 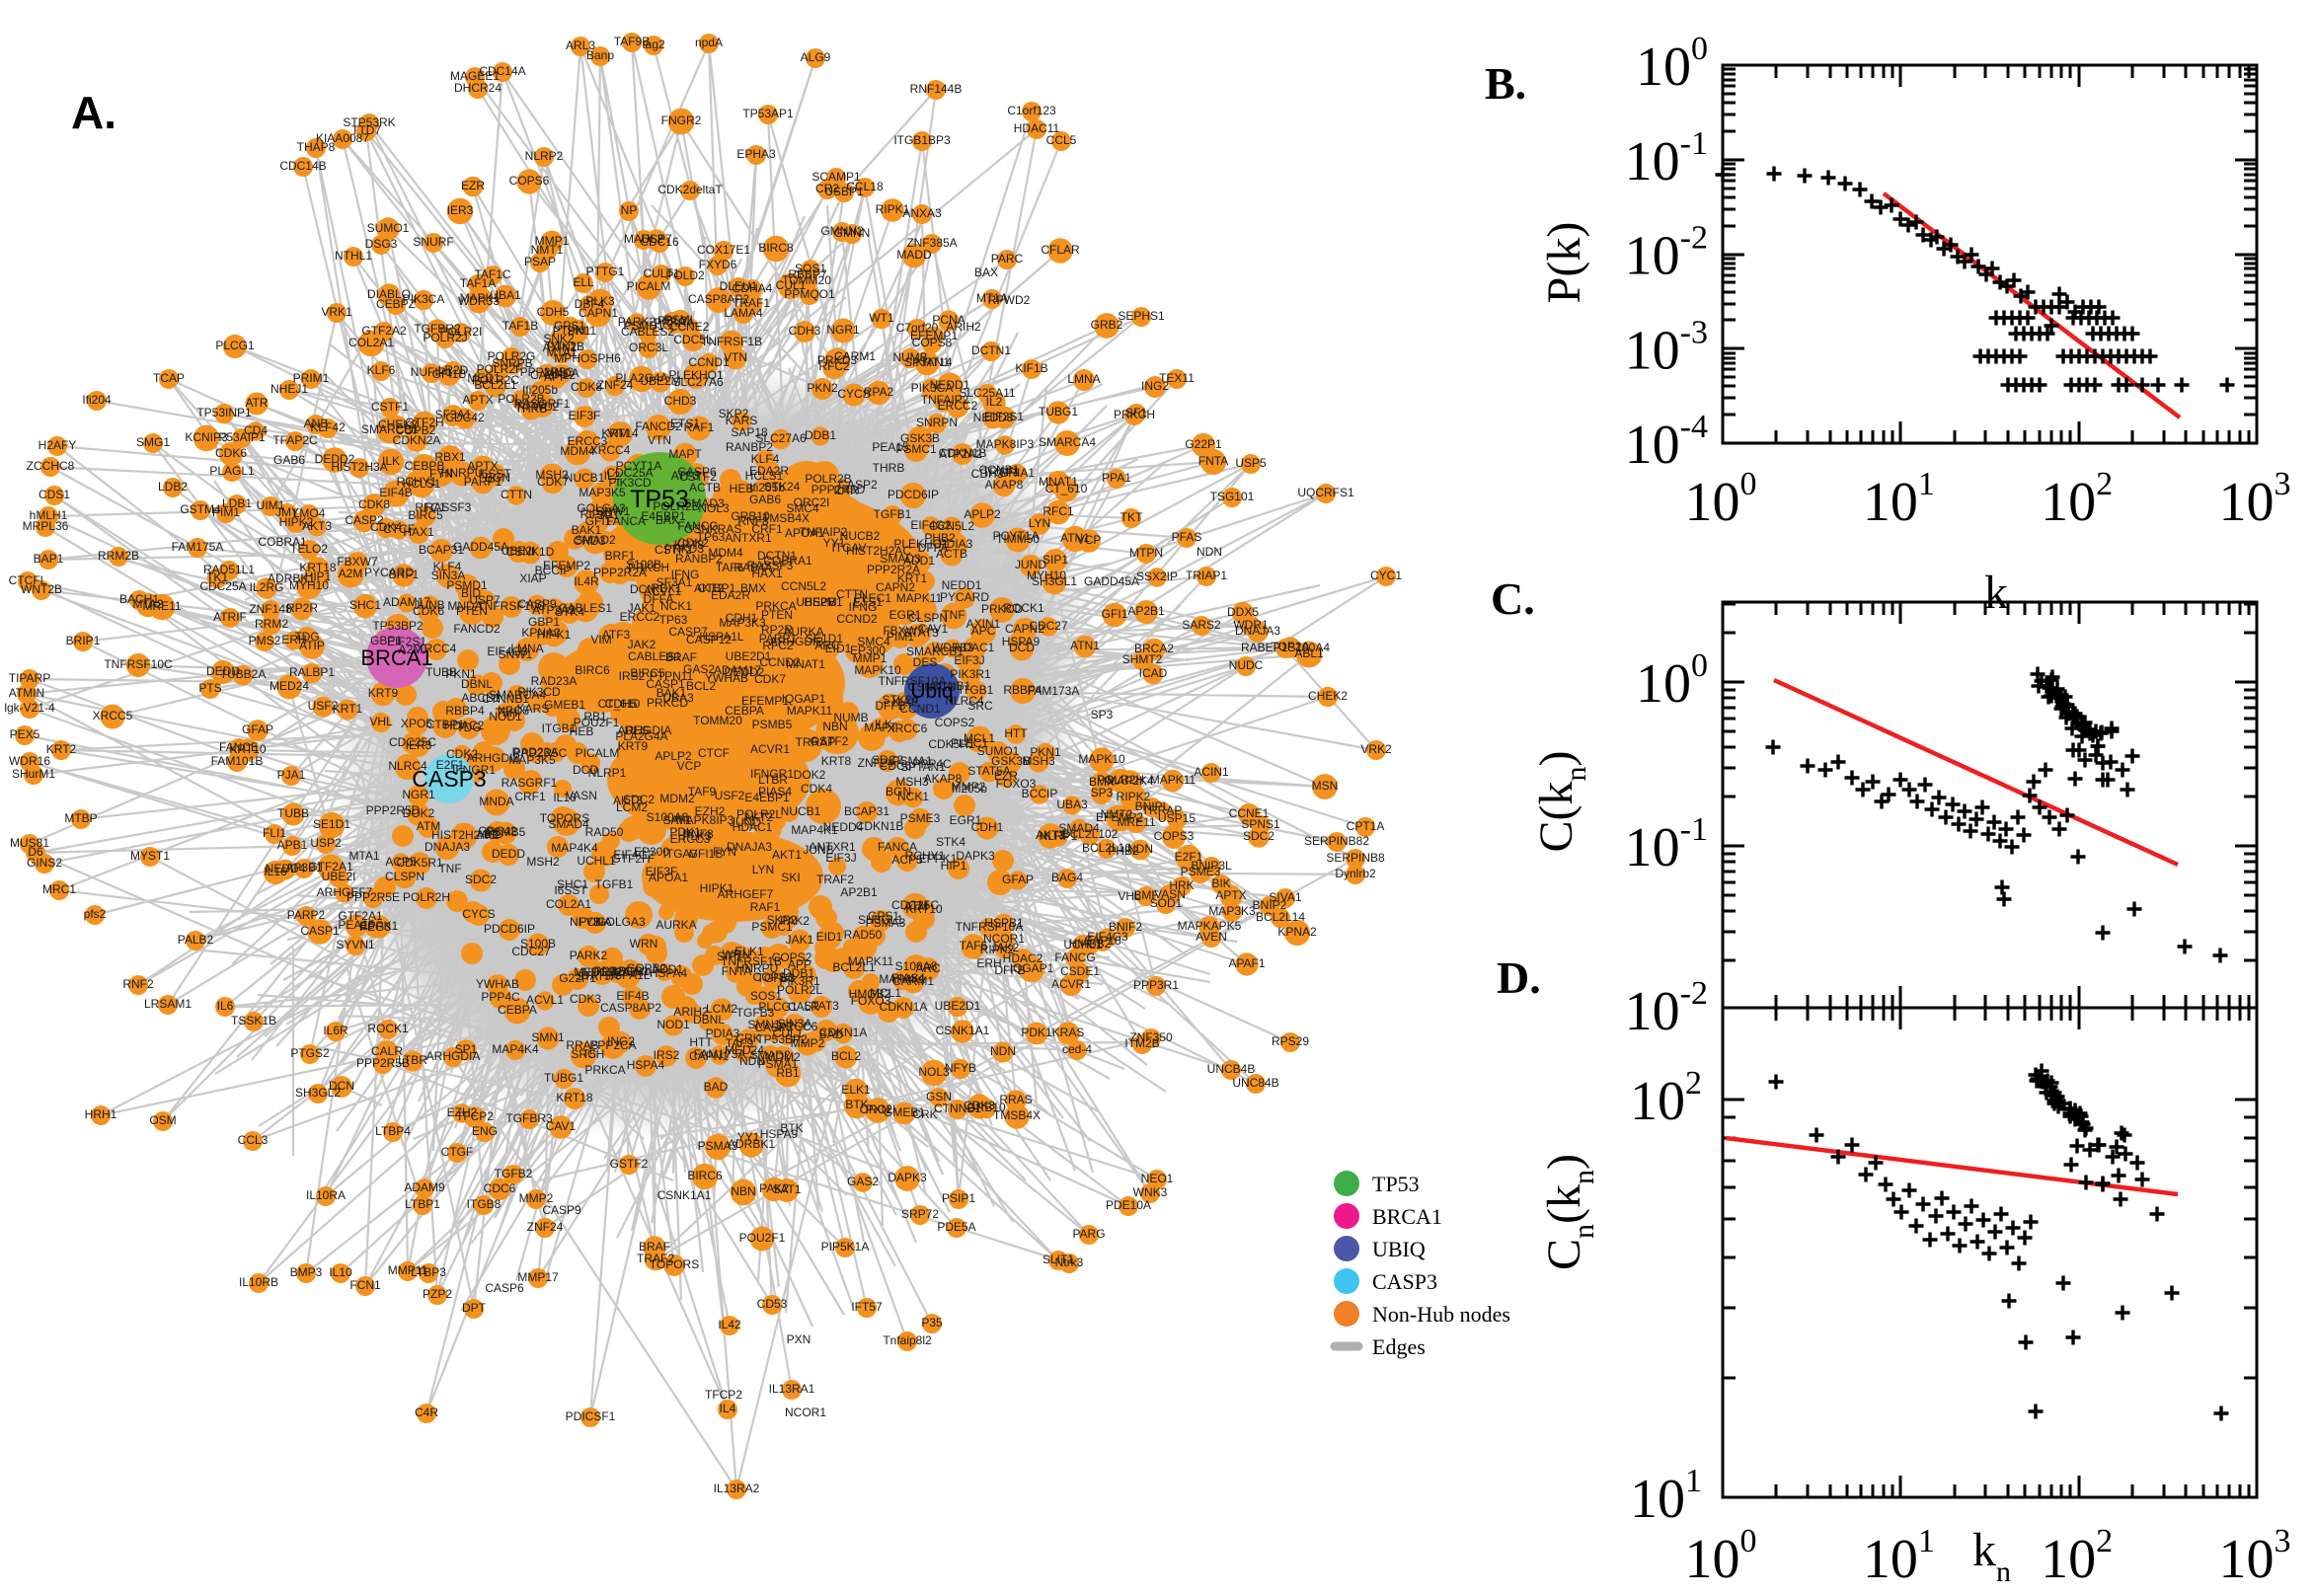 What do you see at coordinates (389, 228) in the screenshot?
I see `svg-text: SUMO1` at bounding box center [389, 228].